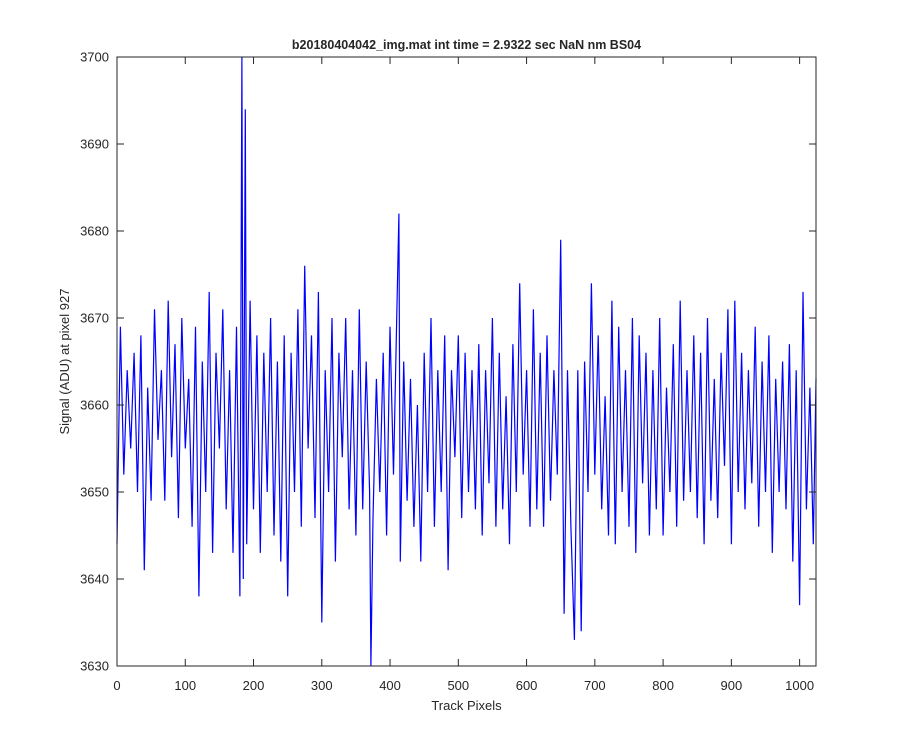 This screenshot has height=755, width=900. I want to click on y-tick-label: 3670, so click(94, 318).